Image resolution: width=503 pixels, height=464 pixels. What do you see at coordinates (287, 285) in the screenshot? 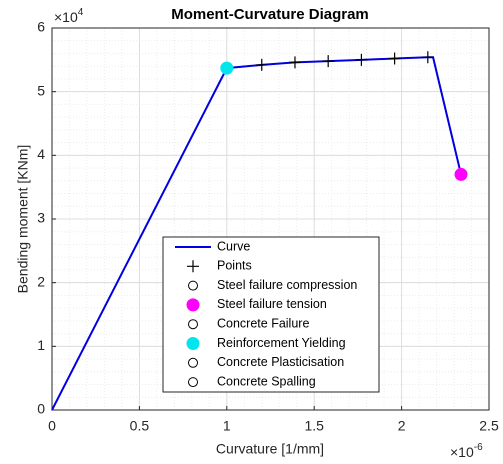
I see `legend-label: Steel failure compression` at bounding box center [287, 285].